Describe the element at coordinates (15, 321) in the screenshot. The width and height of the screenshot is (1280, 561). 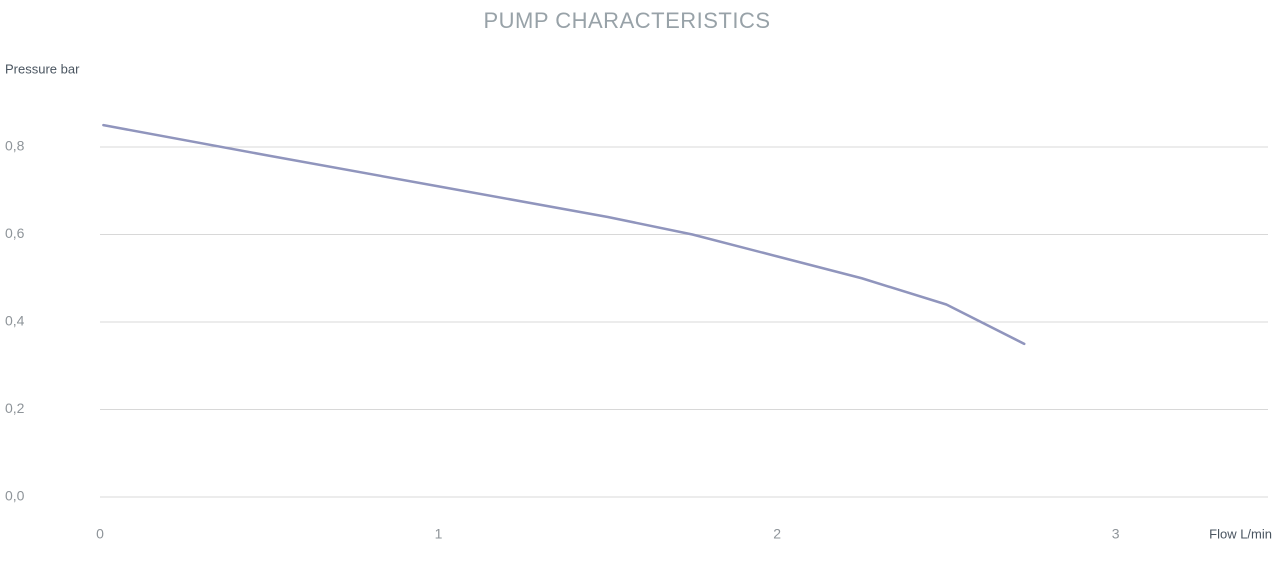
I see `y-tick-label: 0,4` at that location.